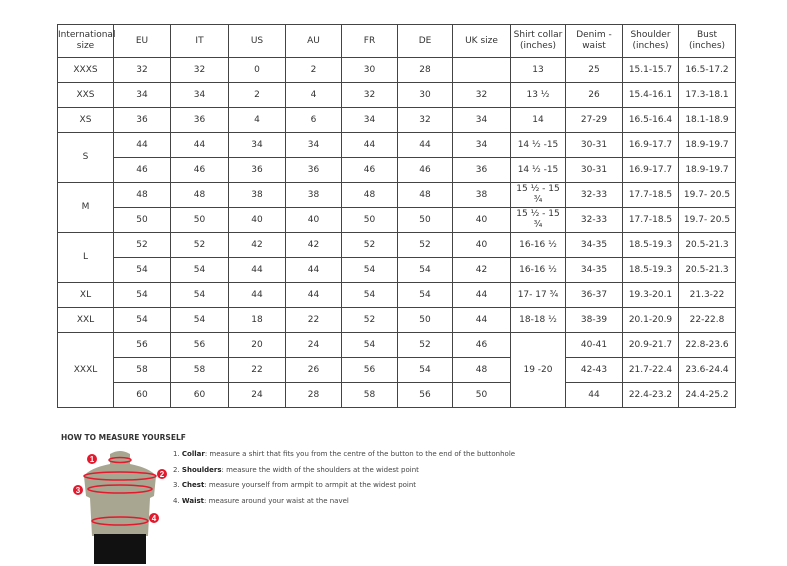  I want to click on table-cell: 13, so click(538, 70).